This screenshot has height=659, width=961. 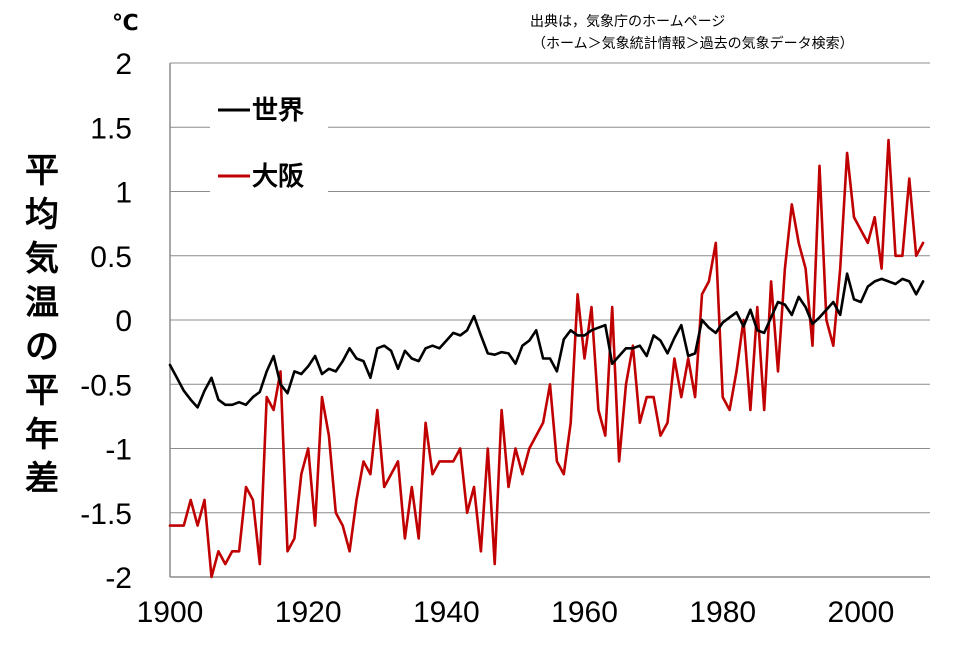 I want to click on y-tick-label: -2, so click(x=118, y=578).